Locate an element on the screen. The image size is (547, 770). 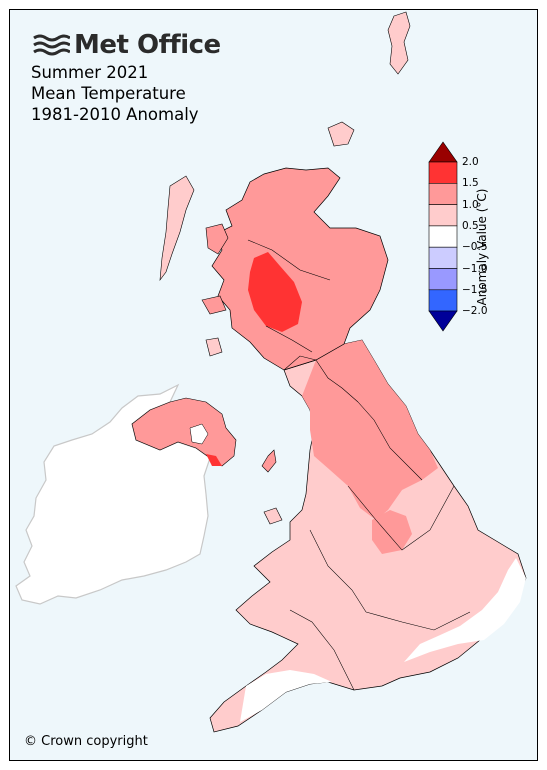
colorbar-tick-label: 1.0 is located at coordinates (470, 205).